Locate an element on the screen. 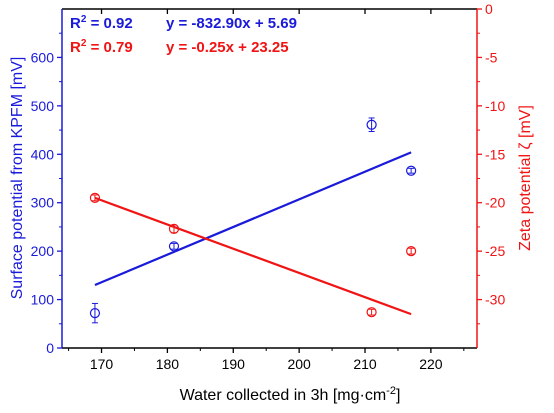 Image resolution: width=554 pixels, height=413 pixels. x-tick-label: 190 is located at coordinates (234, 364).